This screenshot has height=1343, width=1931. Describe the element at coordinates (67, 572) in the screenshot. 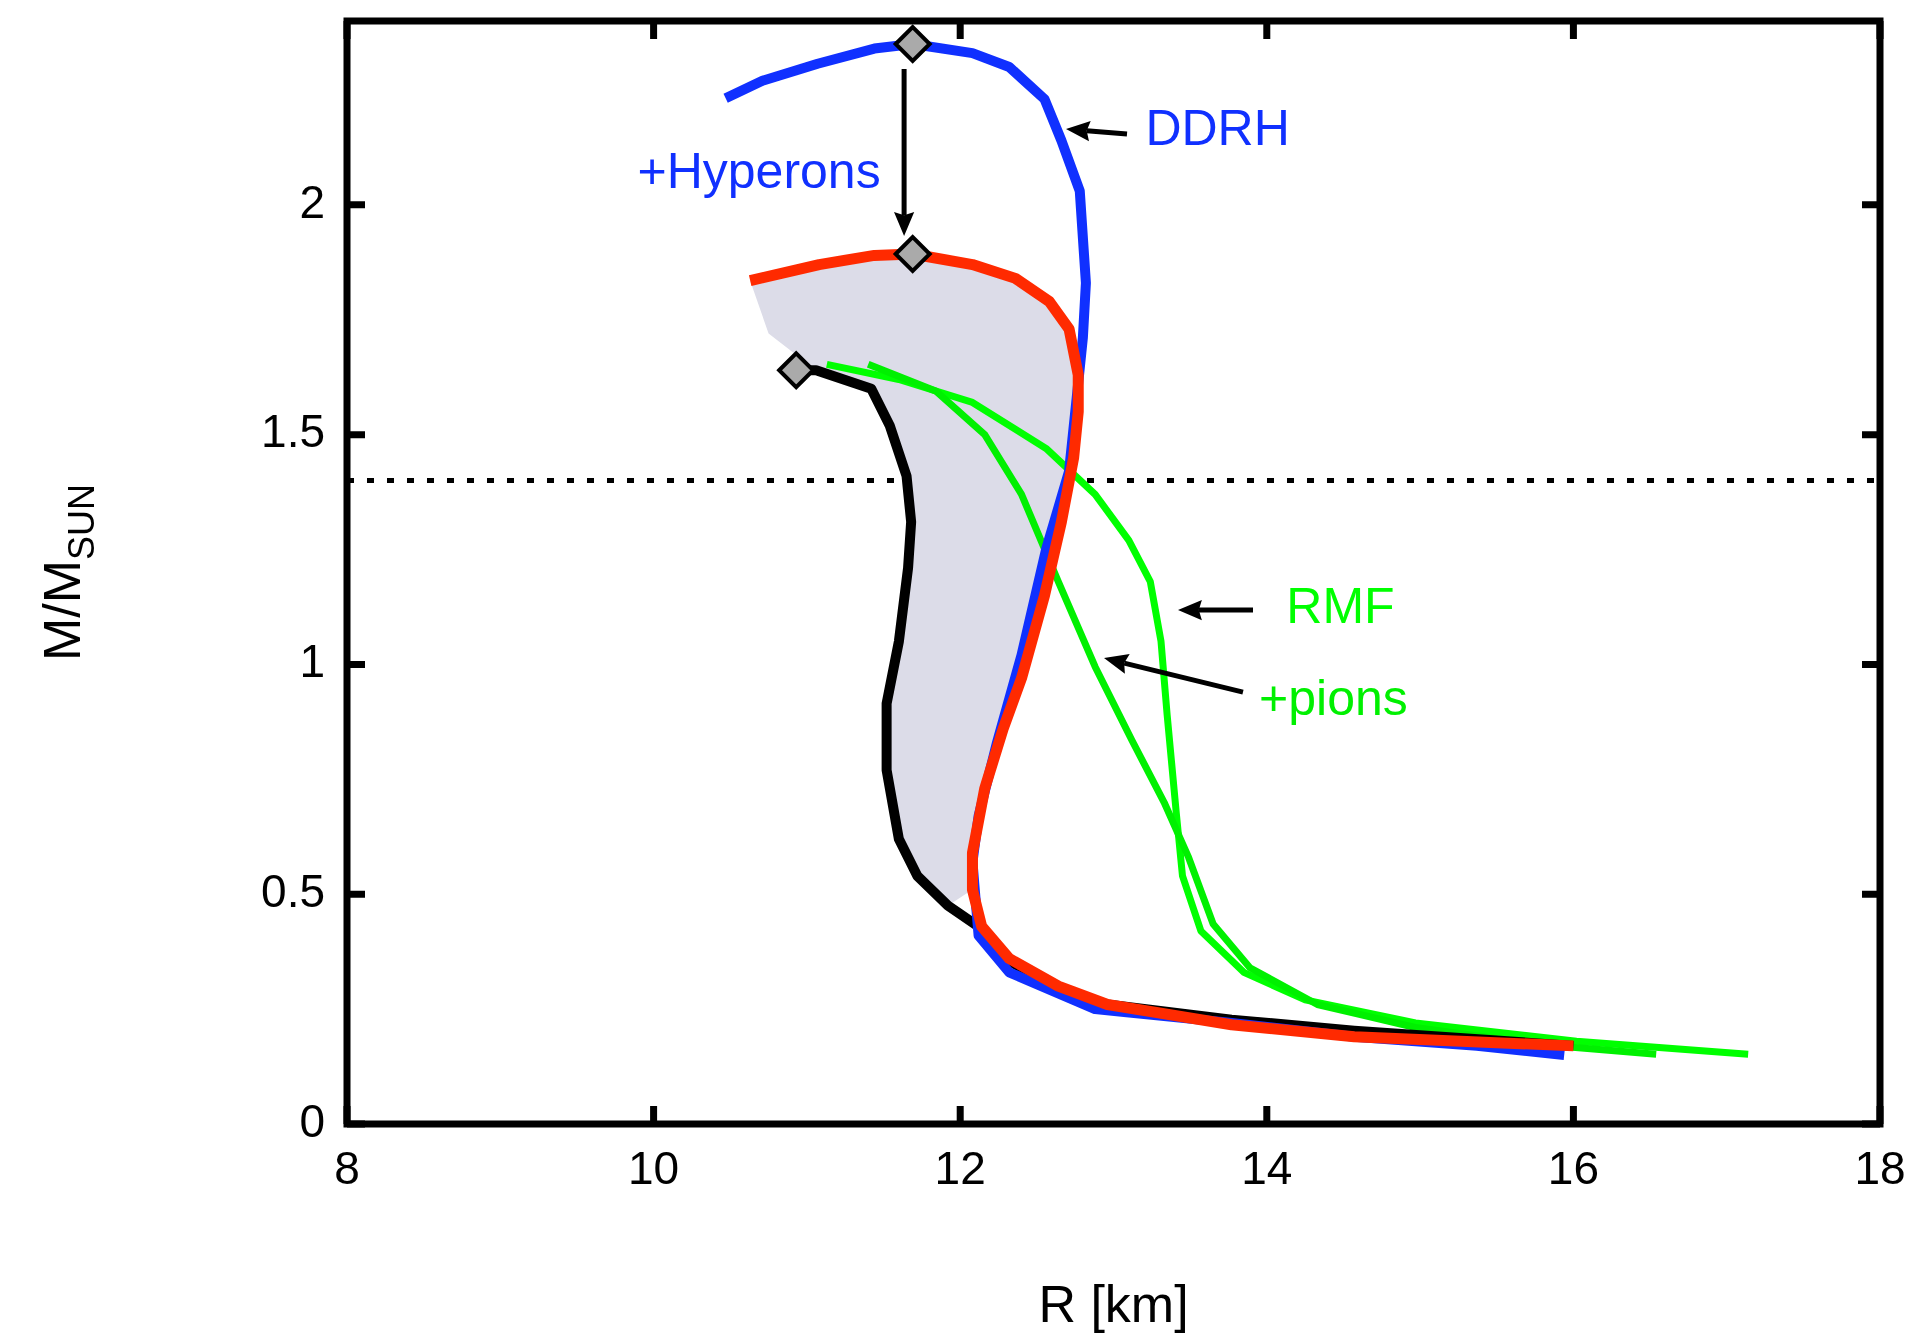

I see `y-axis-title: M/MSUN` at that location.